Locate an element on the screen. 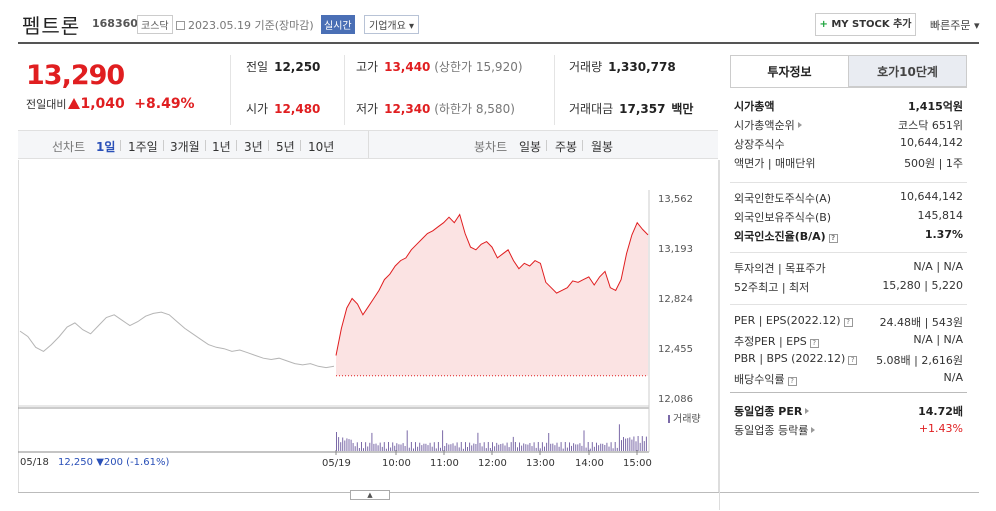 The height and width of the screenshot is (511, 996). info-row: 상장주식수 10,644,142 is located at coordinates (848, 143).